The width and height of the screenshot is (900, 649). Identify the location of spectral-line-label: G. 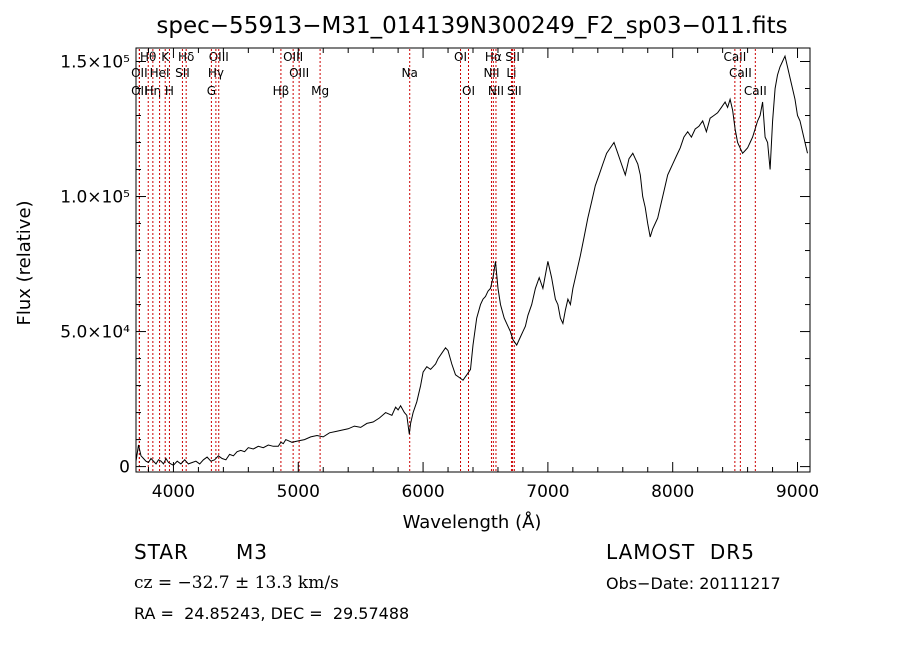
(211, 91).